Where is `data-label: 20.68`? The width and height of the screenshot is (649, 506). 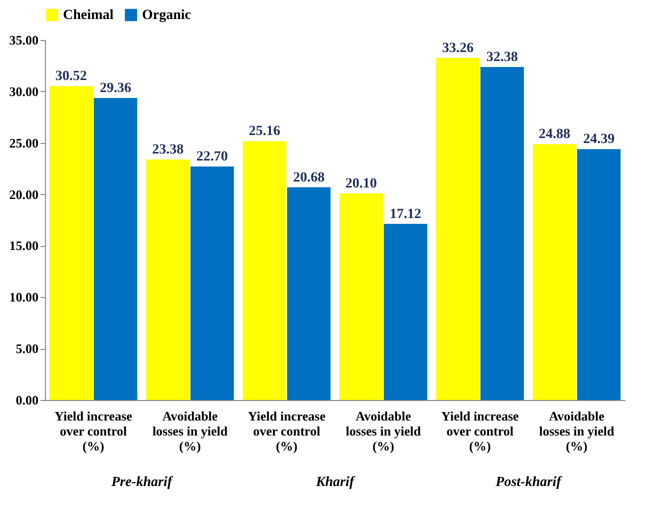
data-label: 20.68 is located at coordinates (309, 178).